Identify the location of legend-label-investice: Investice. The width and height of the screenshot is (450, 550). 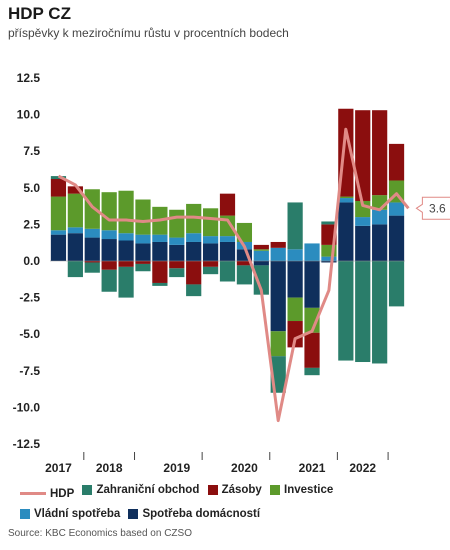
(309, 490).